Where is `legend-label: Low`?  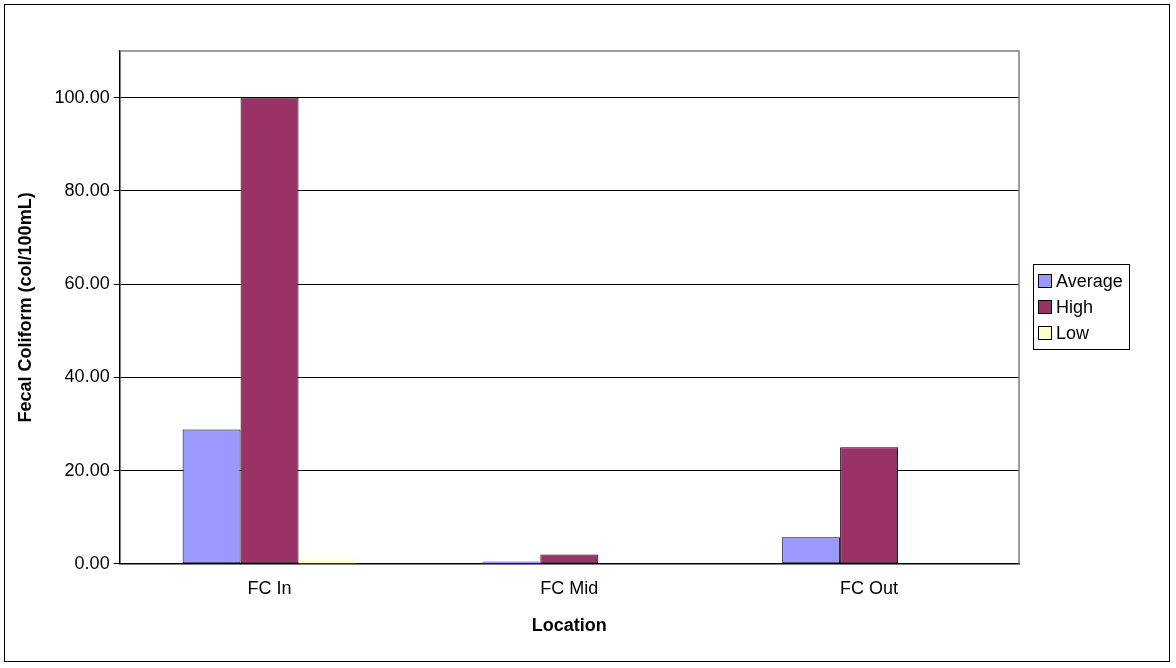 legend-label: Low is located at coordinates (1073, 334).